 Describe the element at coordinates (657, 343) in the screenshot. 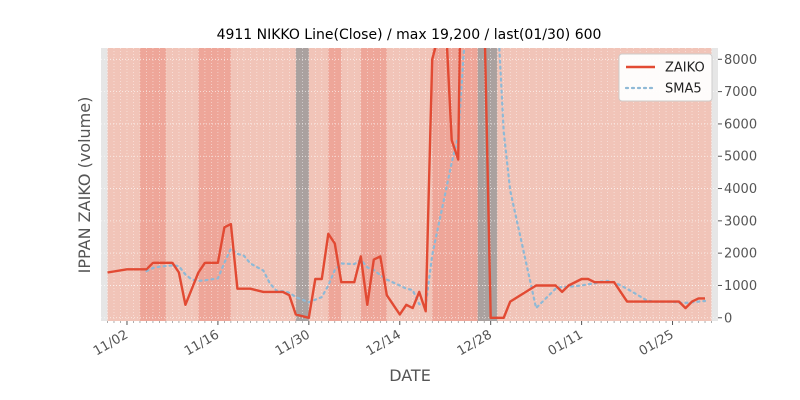

I see `x-tick-label: 01/25` at that location.